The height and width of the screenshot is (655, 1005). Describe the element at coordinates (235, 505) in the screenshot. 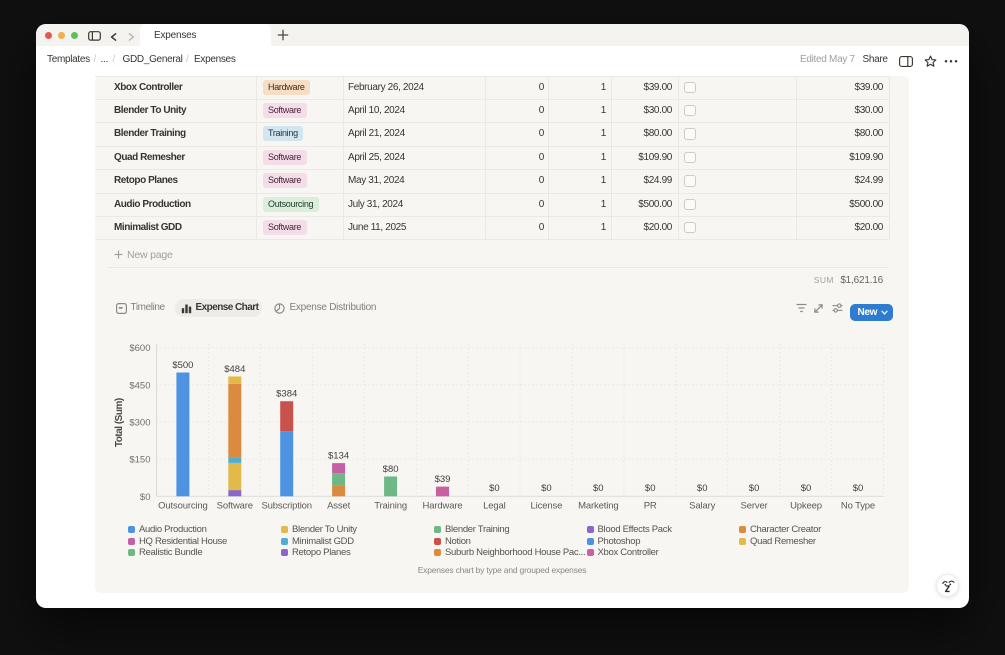

I see `svg-text: Software` at that location.